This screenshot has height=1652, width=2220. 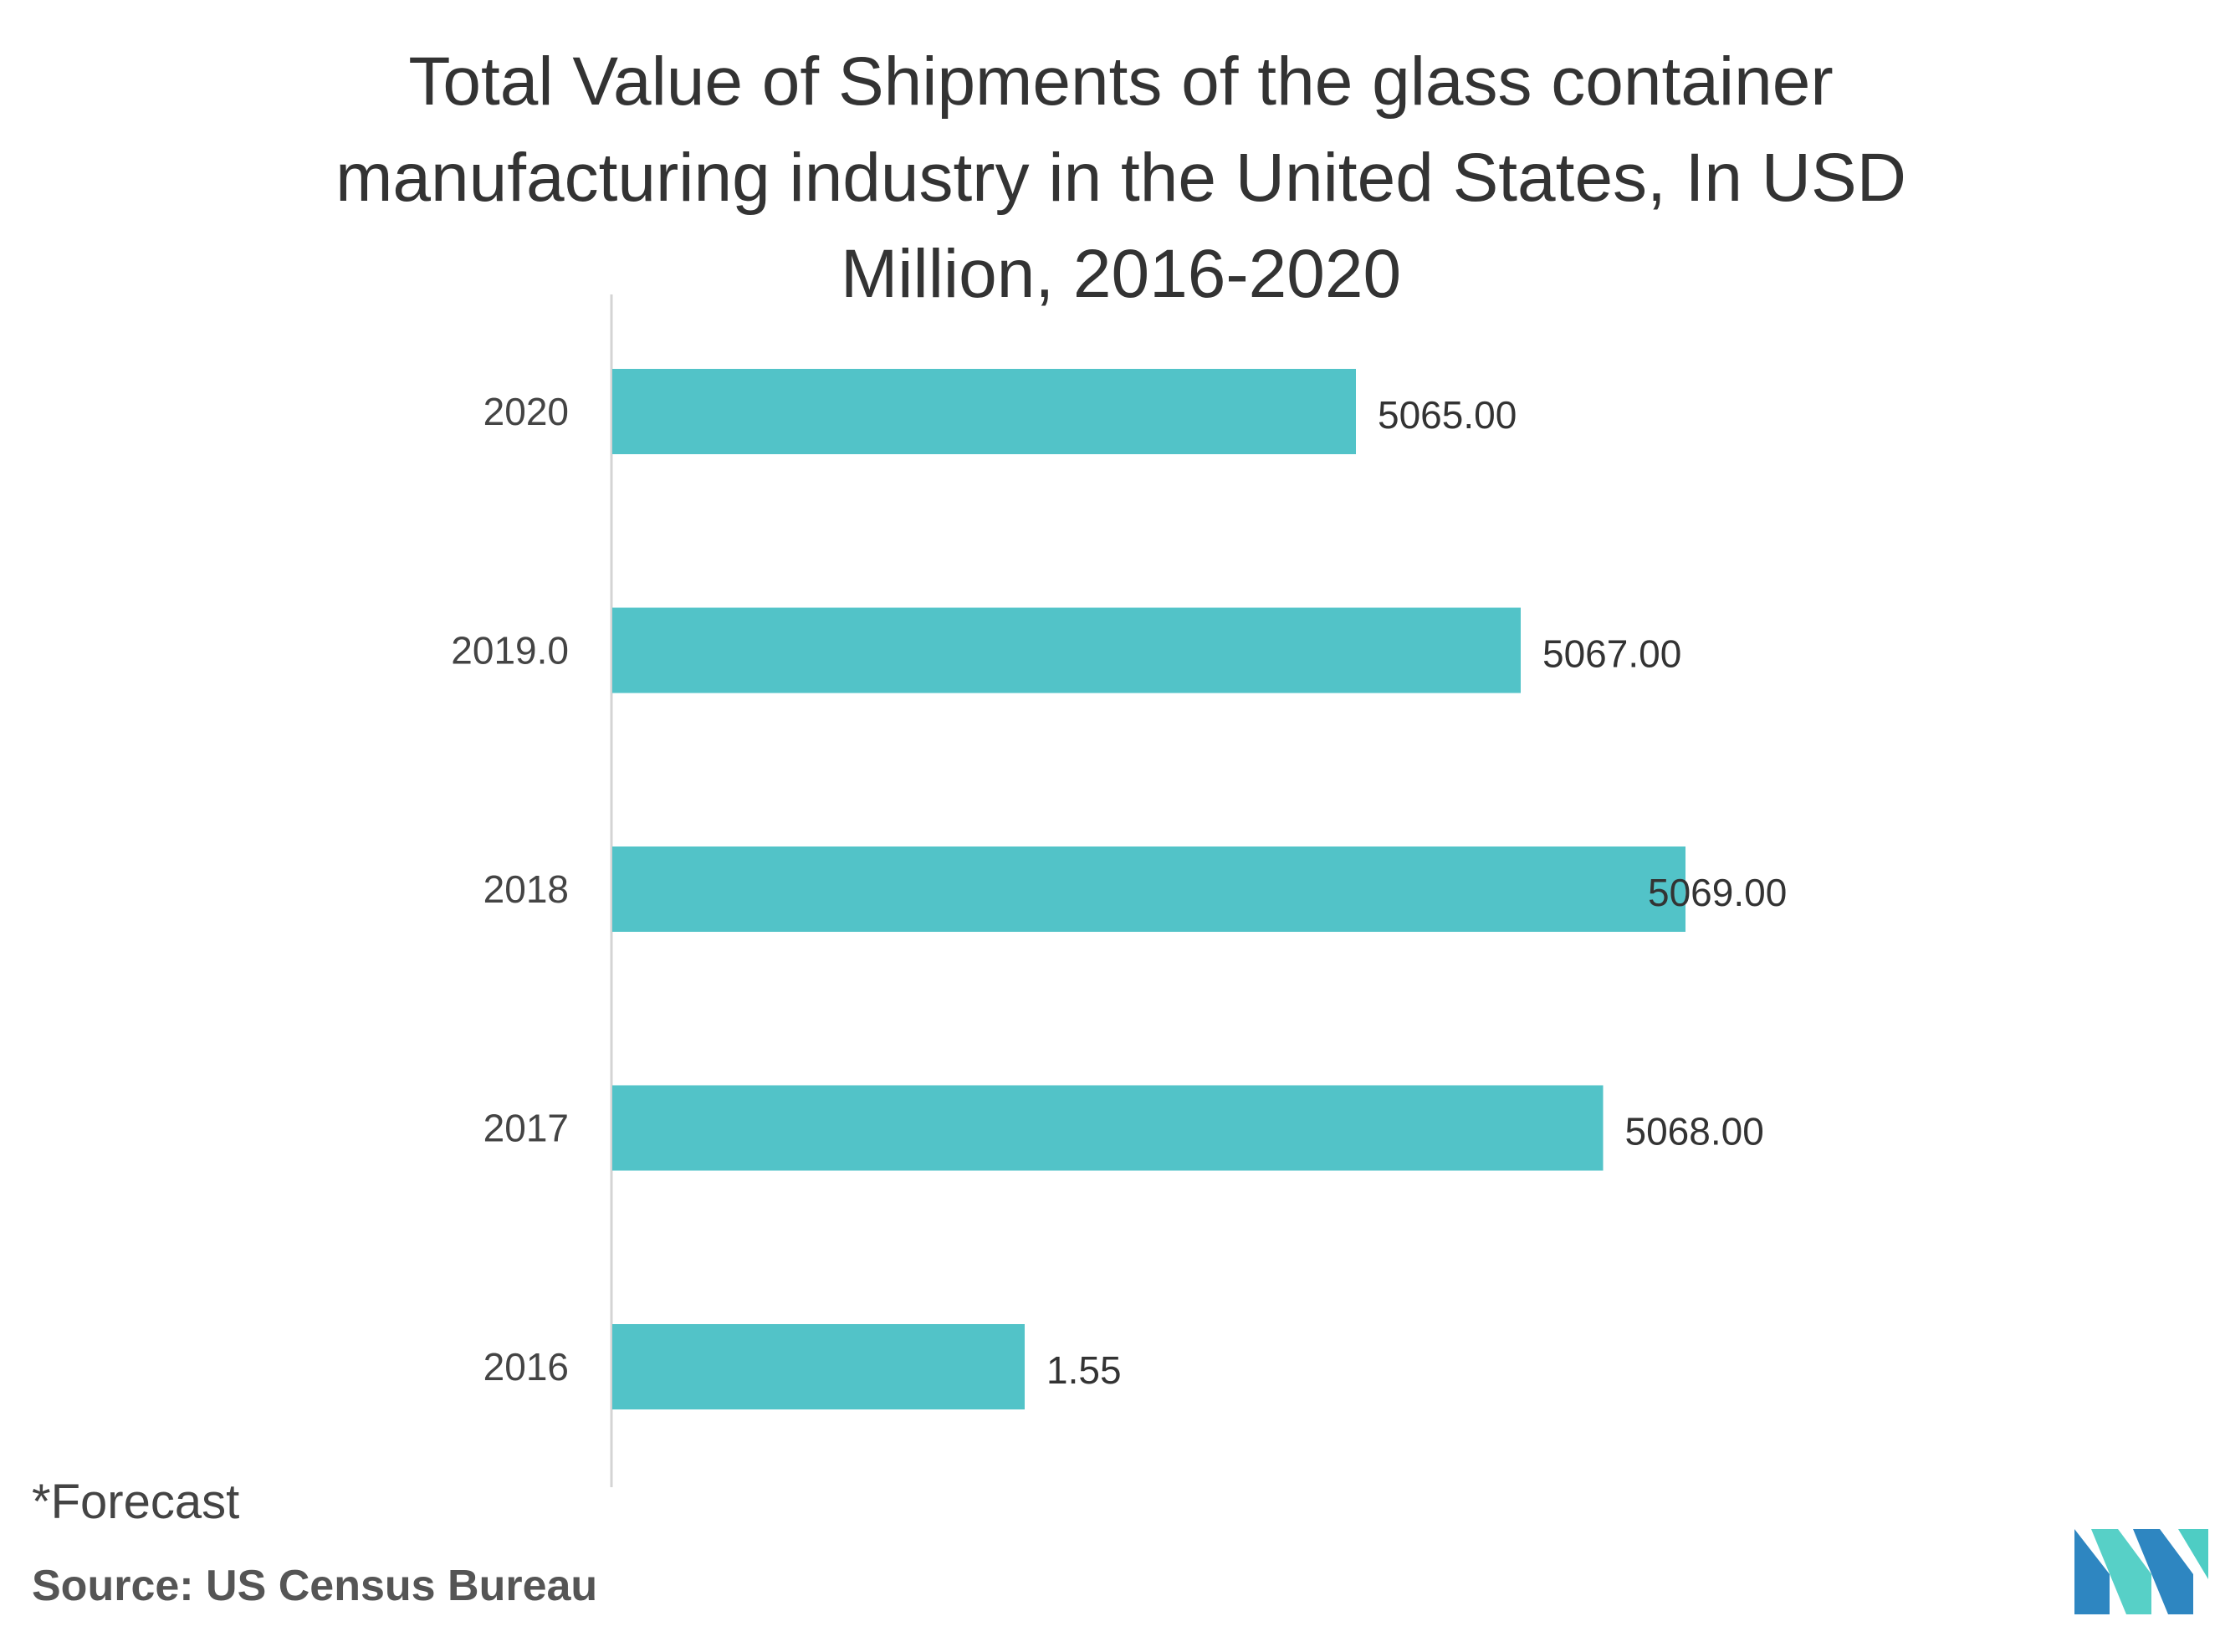 What do you see at coordinates (1108, 1128) in the screenshot?
I see `bar-2017` at bounding box center [1108, 1128].